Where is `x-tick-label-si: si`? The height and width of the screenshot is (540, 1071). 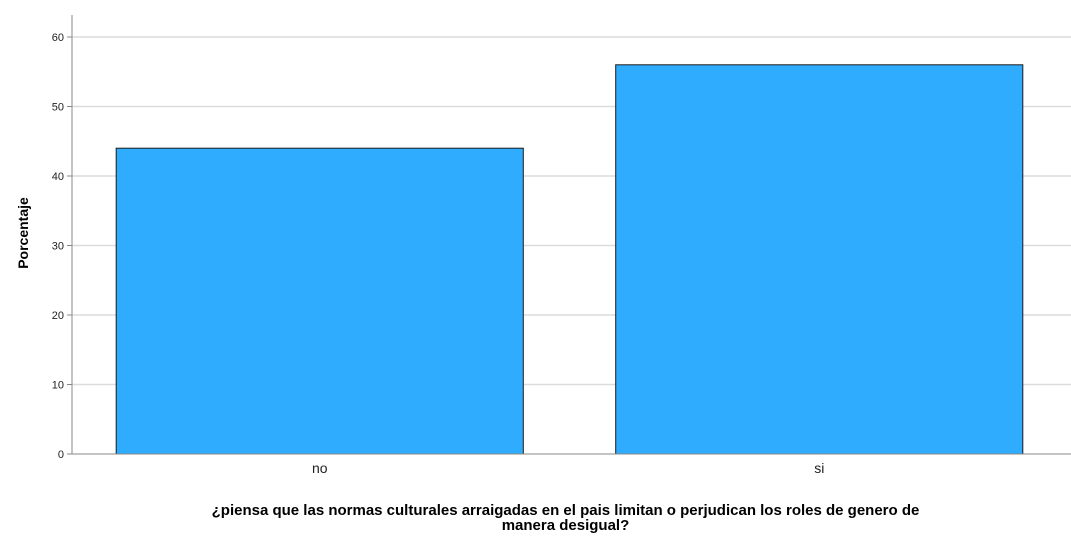 x-tick-label-si: si is located at coordinates (819, 468).